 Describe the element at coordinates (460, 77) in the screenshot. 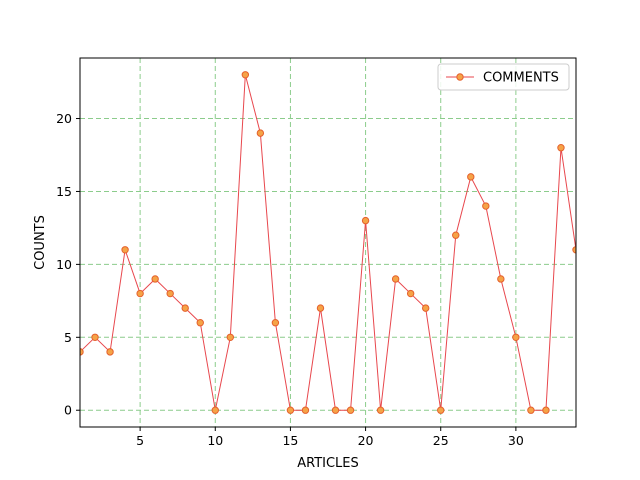

I see `legend-marker-swatch` at that location.